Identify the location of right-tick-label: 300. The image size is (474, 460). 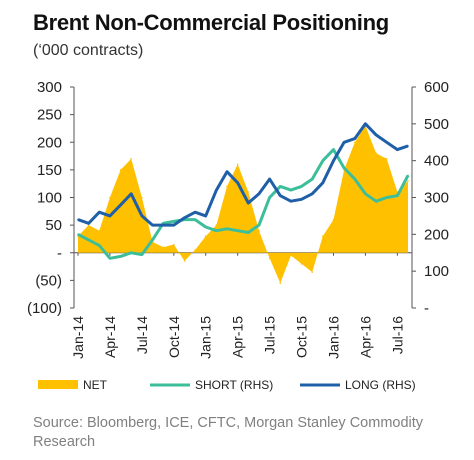
(436, 198).